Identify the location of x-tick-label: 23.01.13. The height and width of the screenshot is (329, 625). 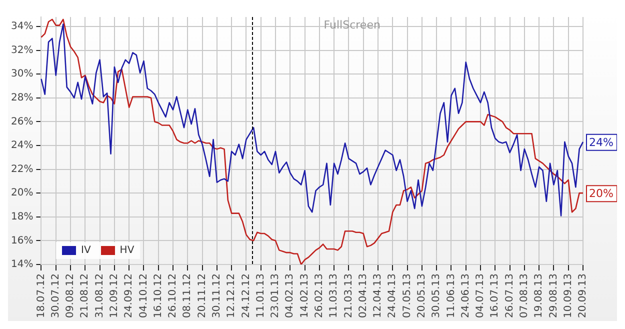
(276, 295).